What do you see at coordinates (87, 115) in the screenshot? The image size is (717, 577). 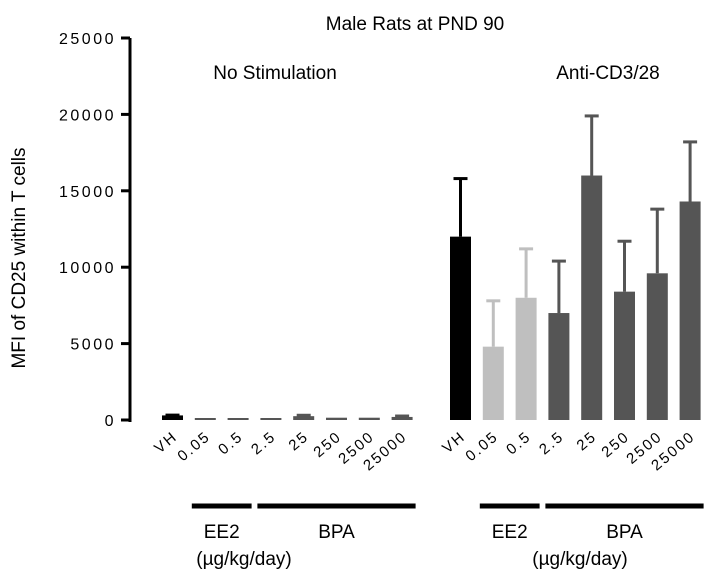 I see `y-tick-label: 20000` at bounding box center [87, 115].